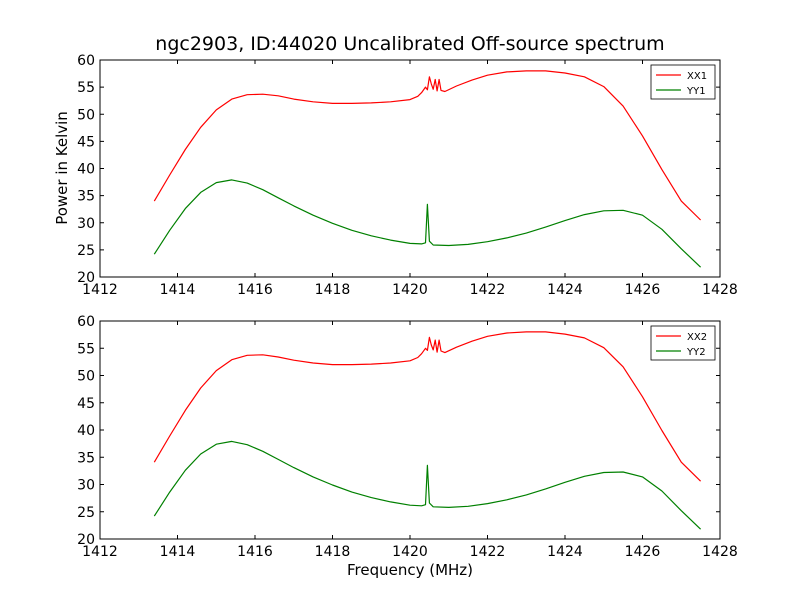 The width and height of the screenshot is (800, 600). Describe the element at coordinates (427, 223) in the screenshot. I see `series-line-yy1` at that location.